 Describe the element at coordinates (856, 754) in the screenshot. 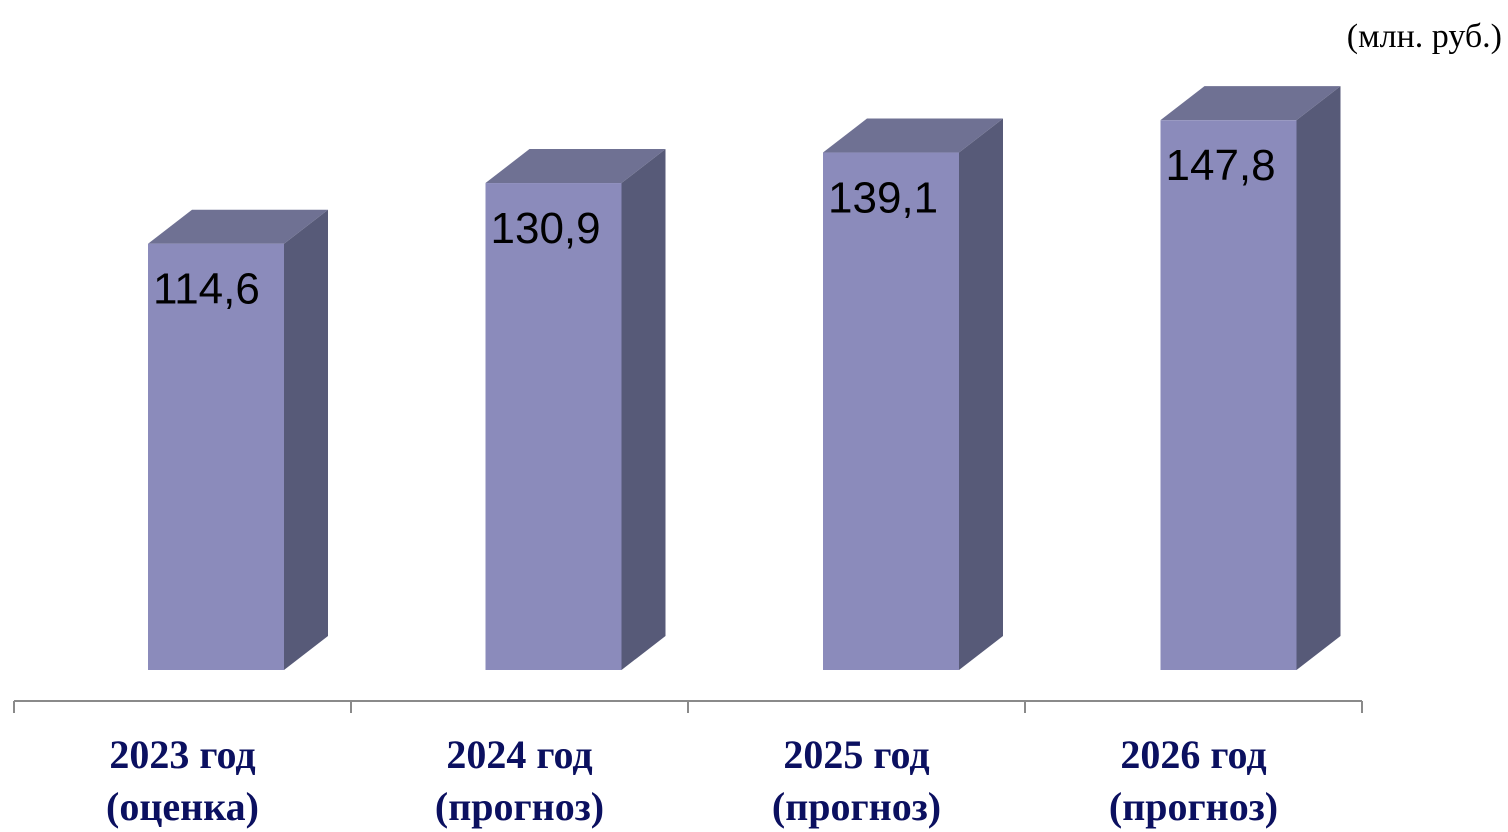

I see `category-label-line: 2025 год` at that location.